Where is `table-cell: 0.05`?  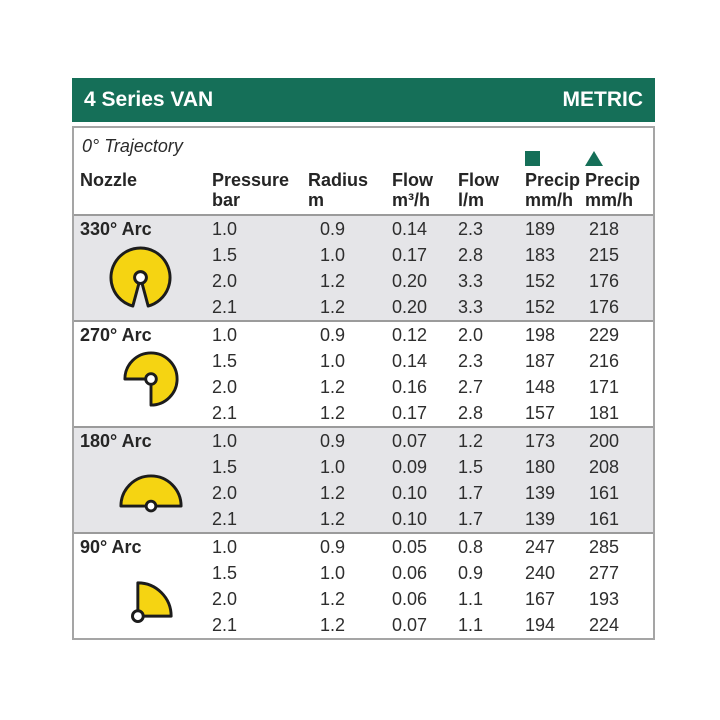
table-cell: 0.05 is located at coordinates (410, 547).